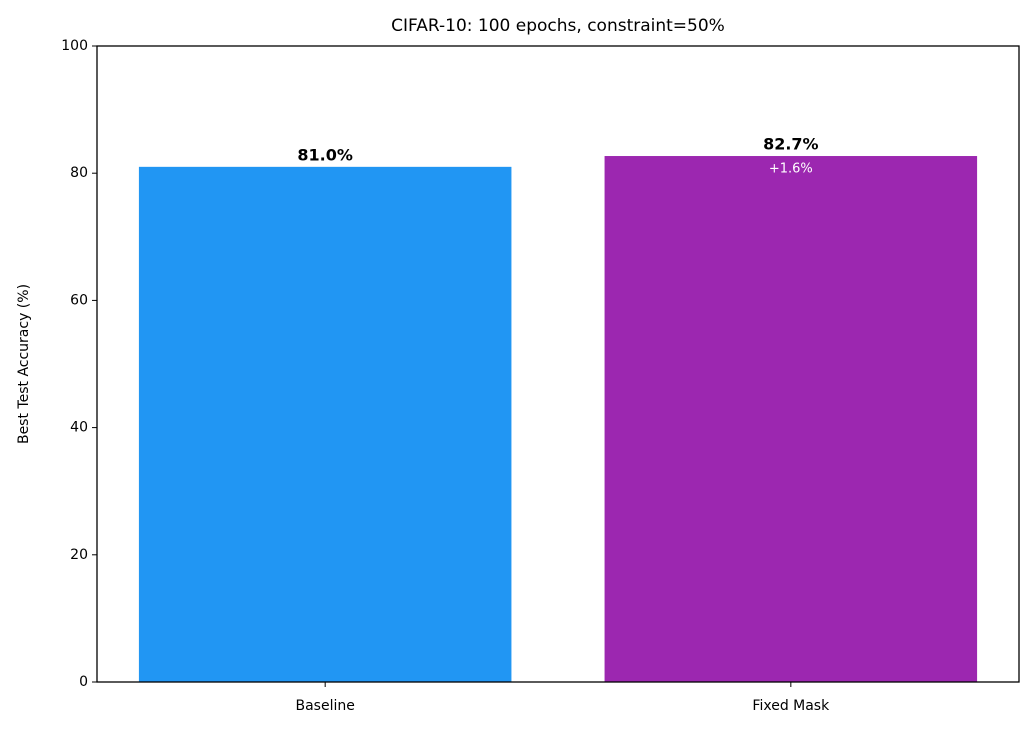 Image resolution: width=1034 pixels, height=732 pixels. What do you see at coordinates (79, 555) in the screenshot?
I see `y-tick-label: 20` at bounding box center [79, 555].